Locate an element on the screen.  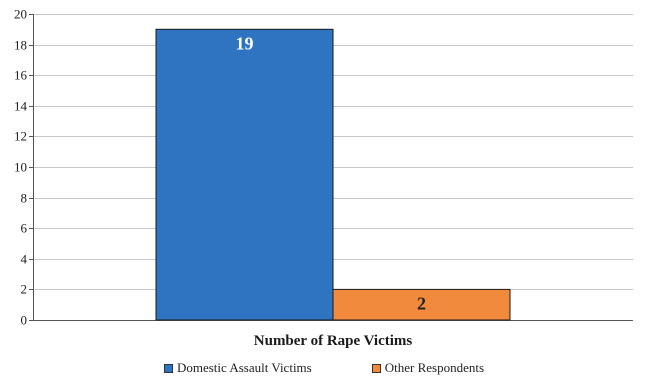
legend-label-other: Other Respondents is located at coordinates (434, 367).